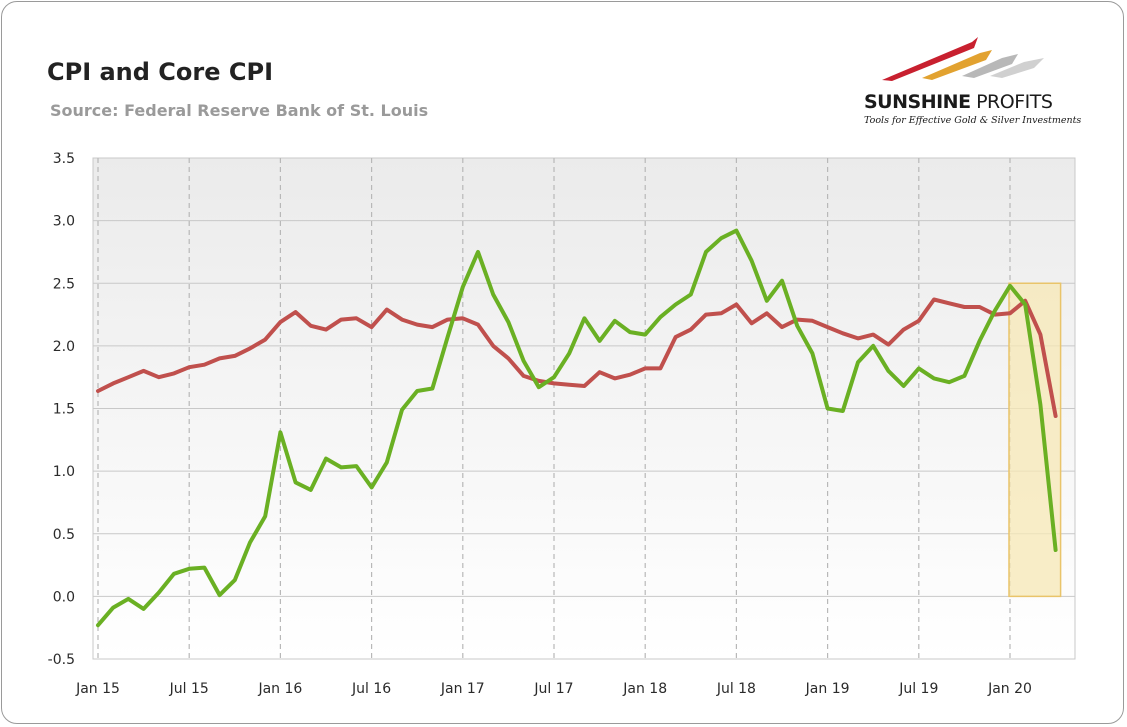 This screenshot has width=1127, height=727. What do you see at coordinates (189, 689) in the screenshot?
I see `x-tick-label: Jul 15` at bounding box center [189, 689].